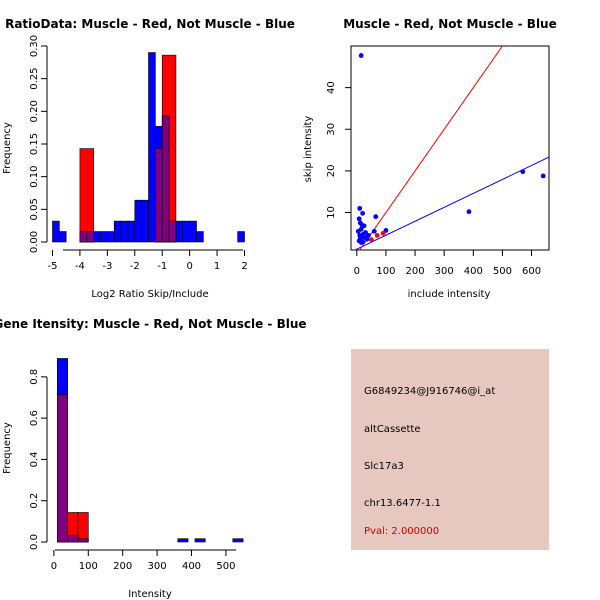  Describe the element at coordinates (88, 566) in the screenshot. I see `x-tick-label: 100` at that location.